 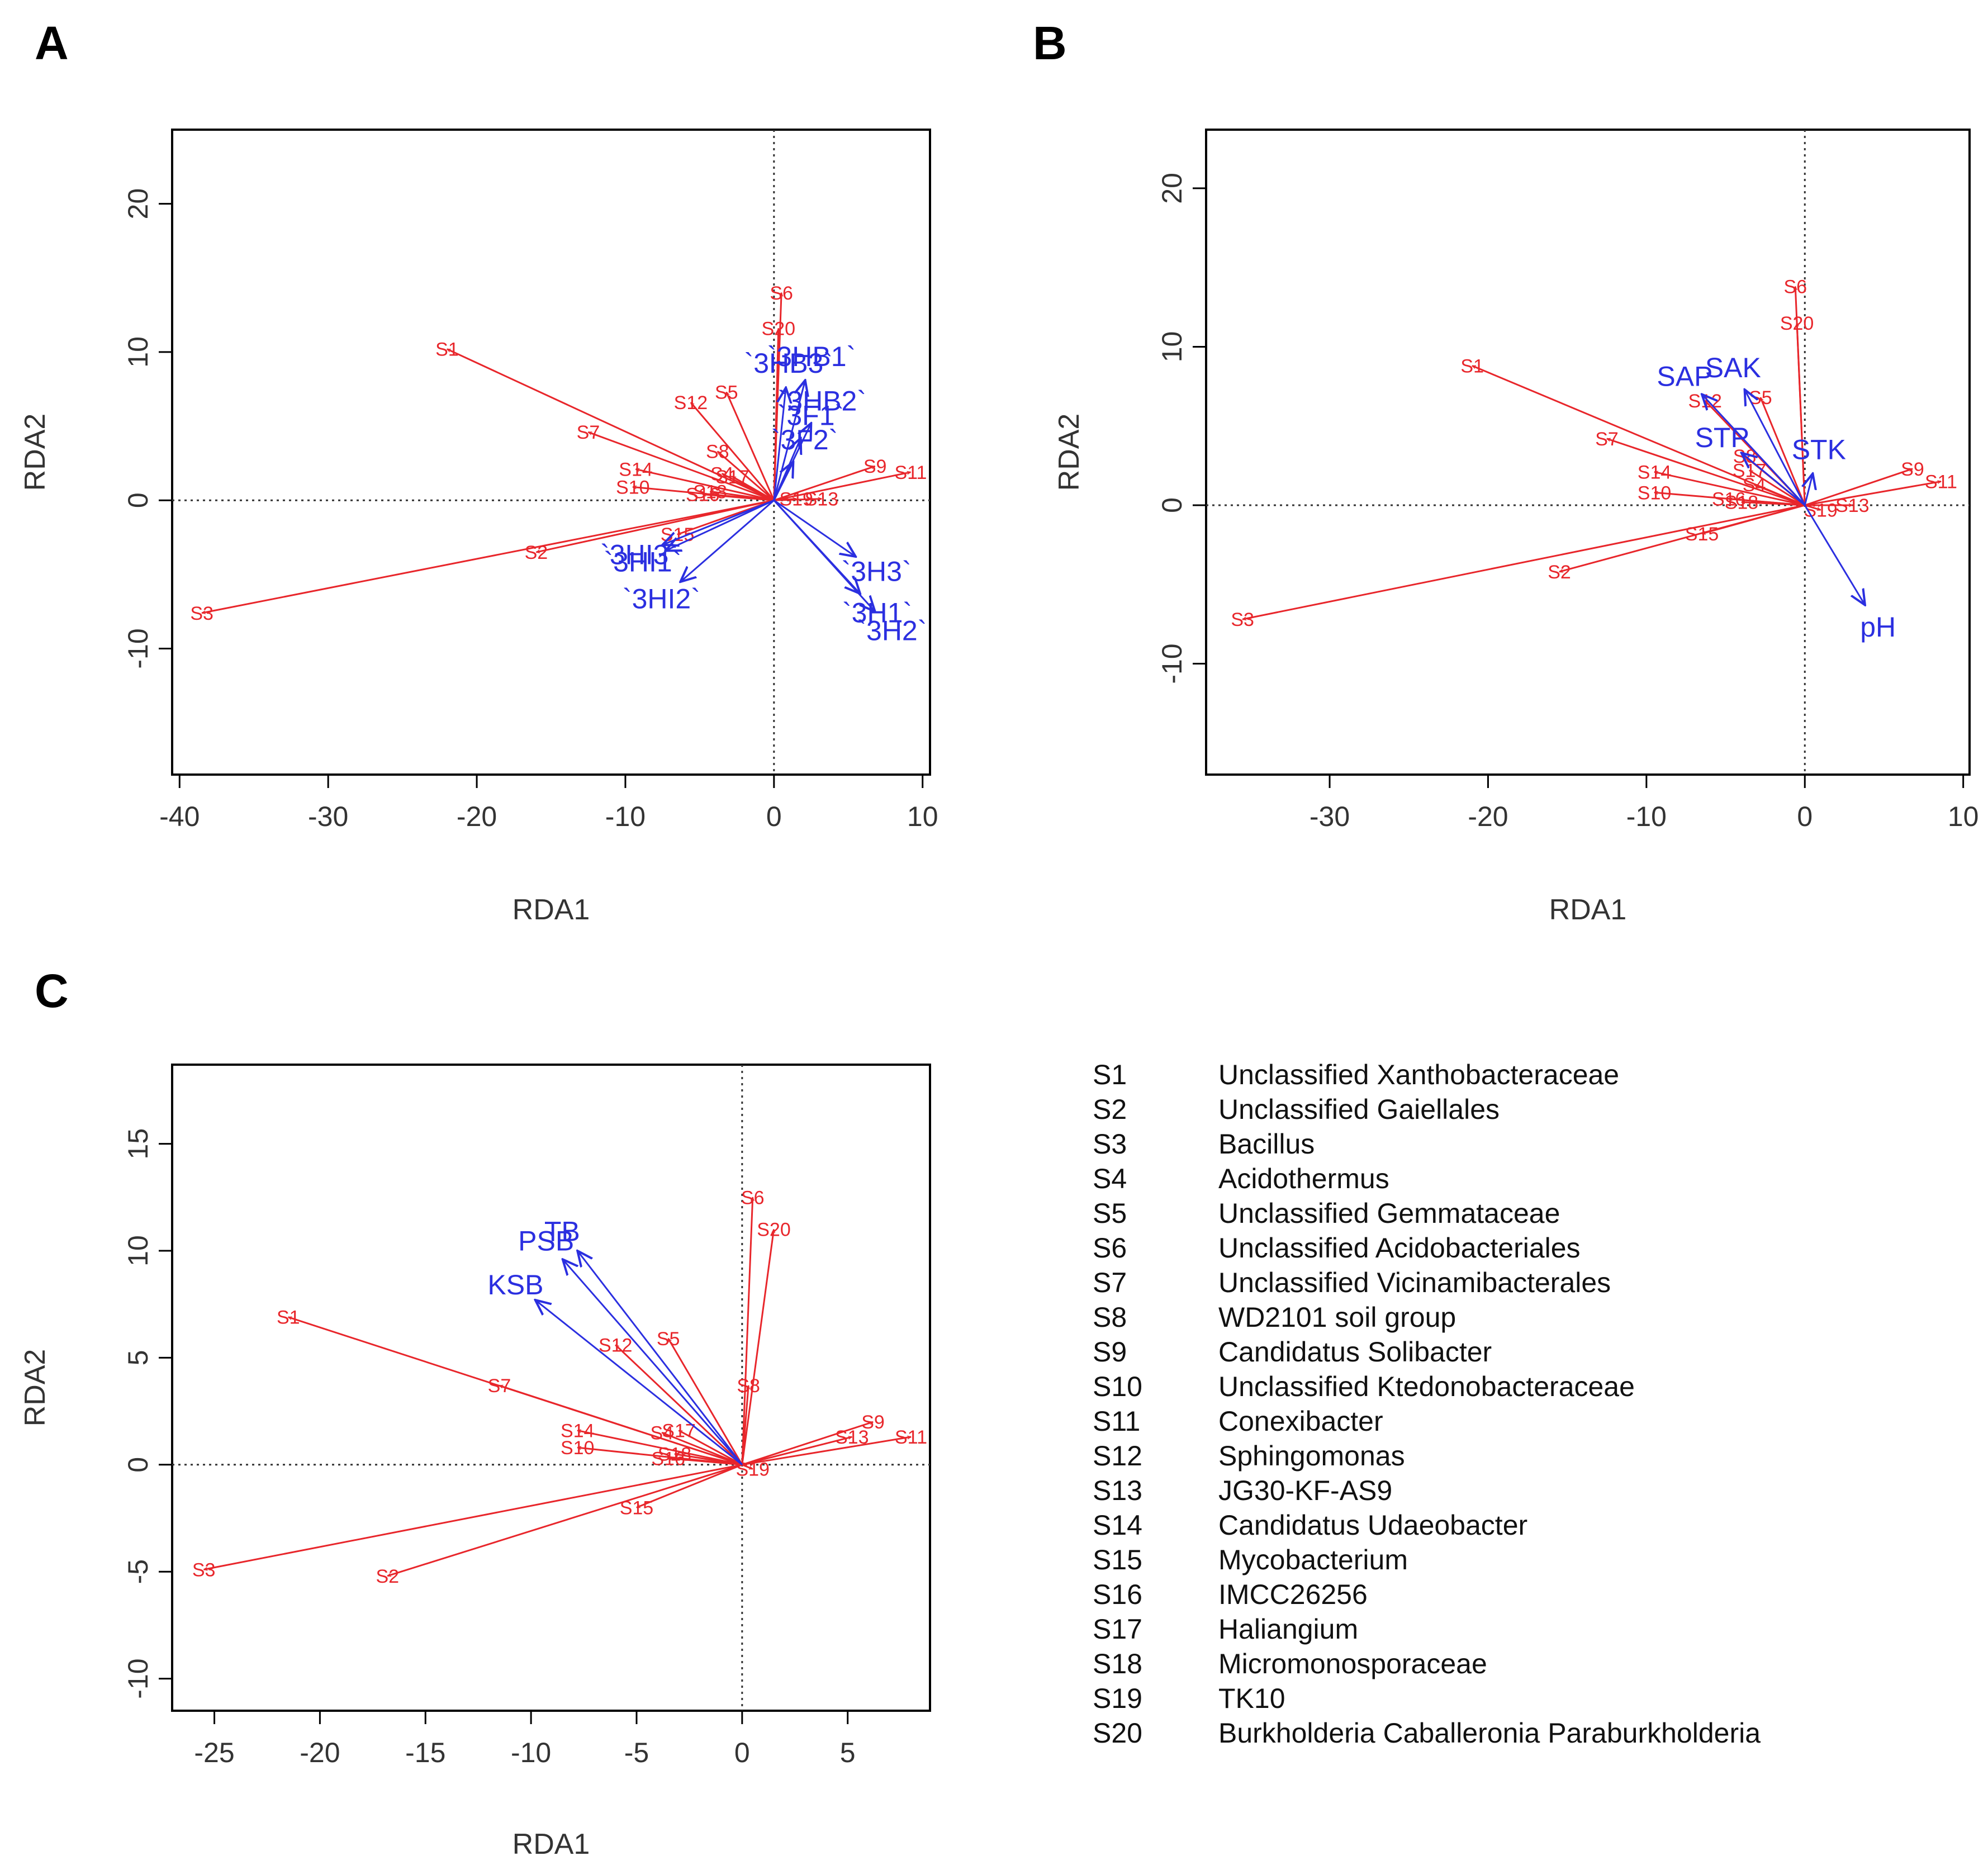 I want to click on env-label-3hb1: `3HB1`, so click(x=812, y=356).